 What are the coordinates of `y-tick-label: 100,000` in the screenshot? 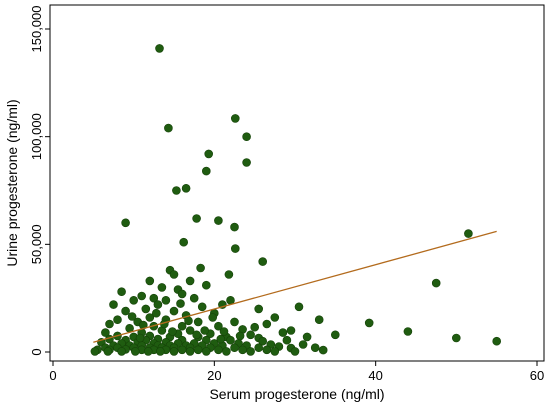 It's located at (36, 136).